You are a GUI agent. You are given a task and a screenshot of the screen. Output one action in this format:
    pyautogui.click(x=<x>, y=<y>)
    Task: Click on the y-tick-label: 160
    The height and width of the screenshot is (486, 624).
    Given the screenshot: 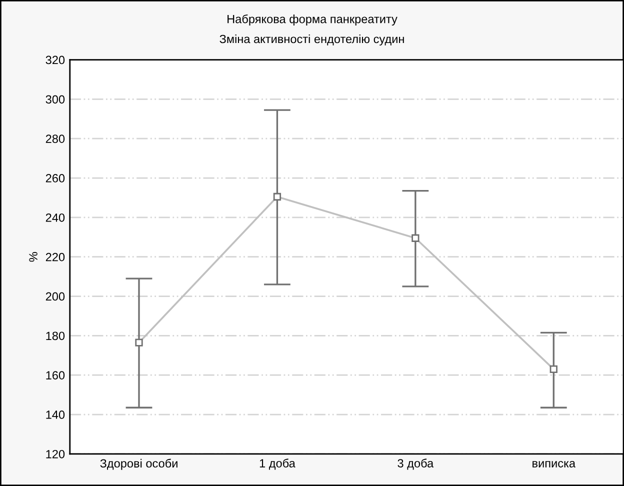 What is the action you would take?
    pyautogui.click(x=55, y=375)
    